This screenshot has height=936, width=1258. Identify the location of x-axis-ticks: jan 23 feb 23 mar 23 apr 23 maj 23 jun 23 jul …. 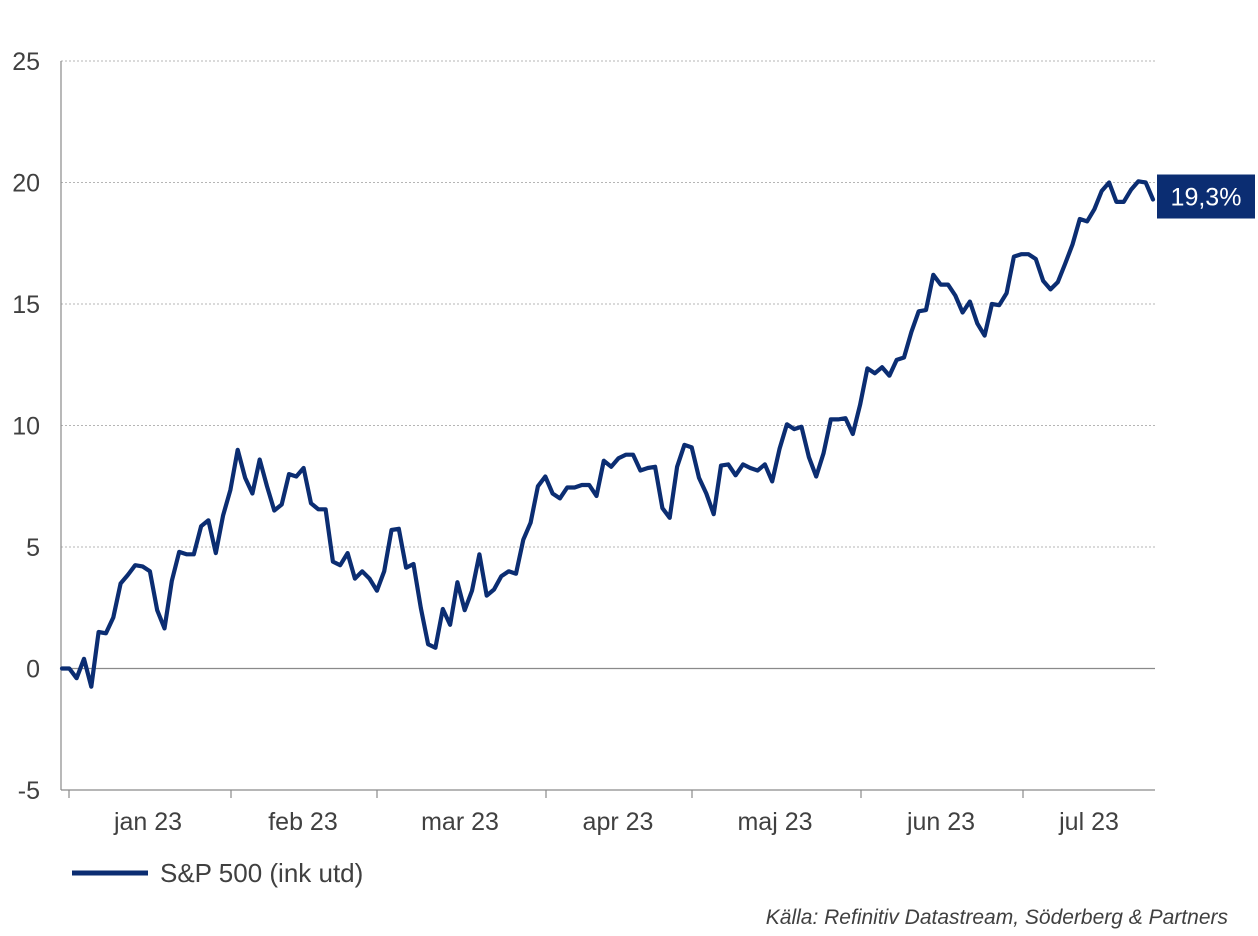
(593, 813).